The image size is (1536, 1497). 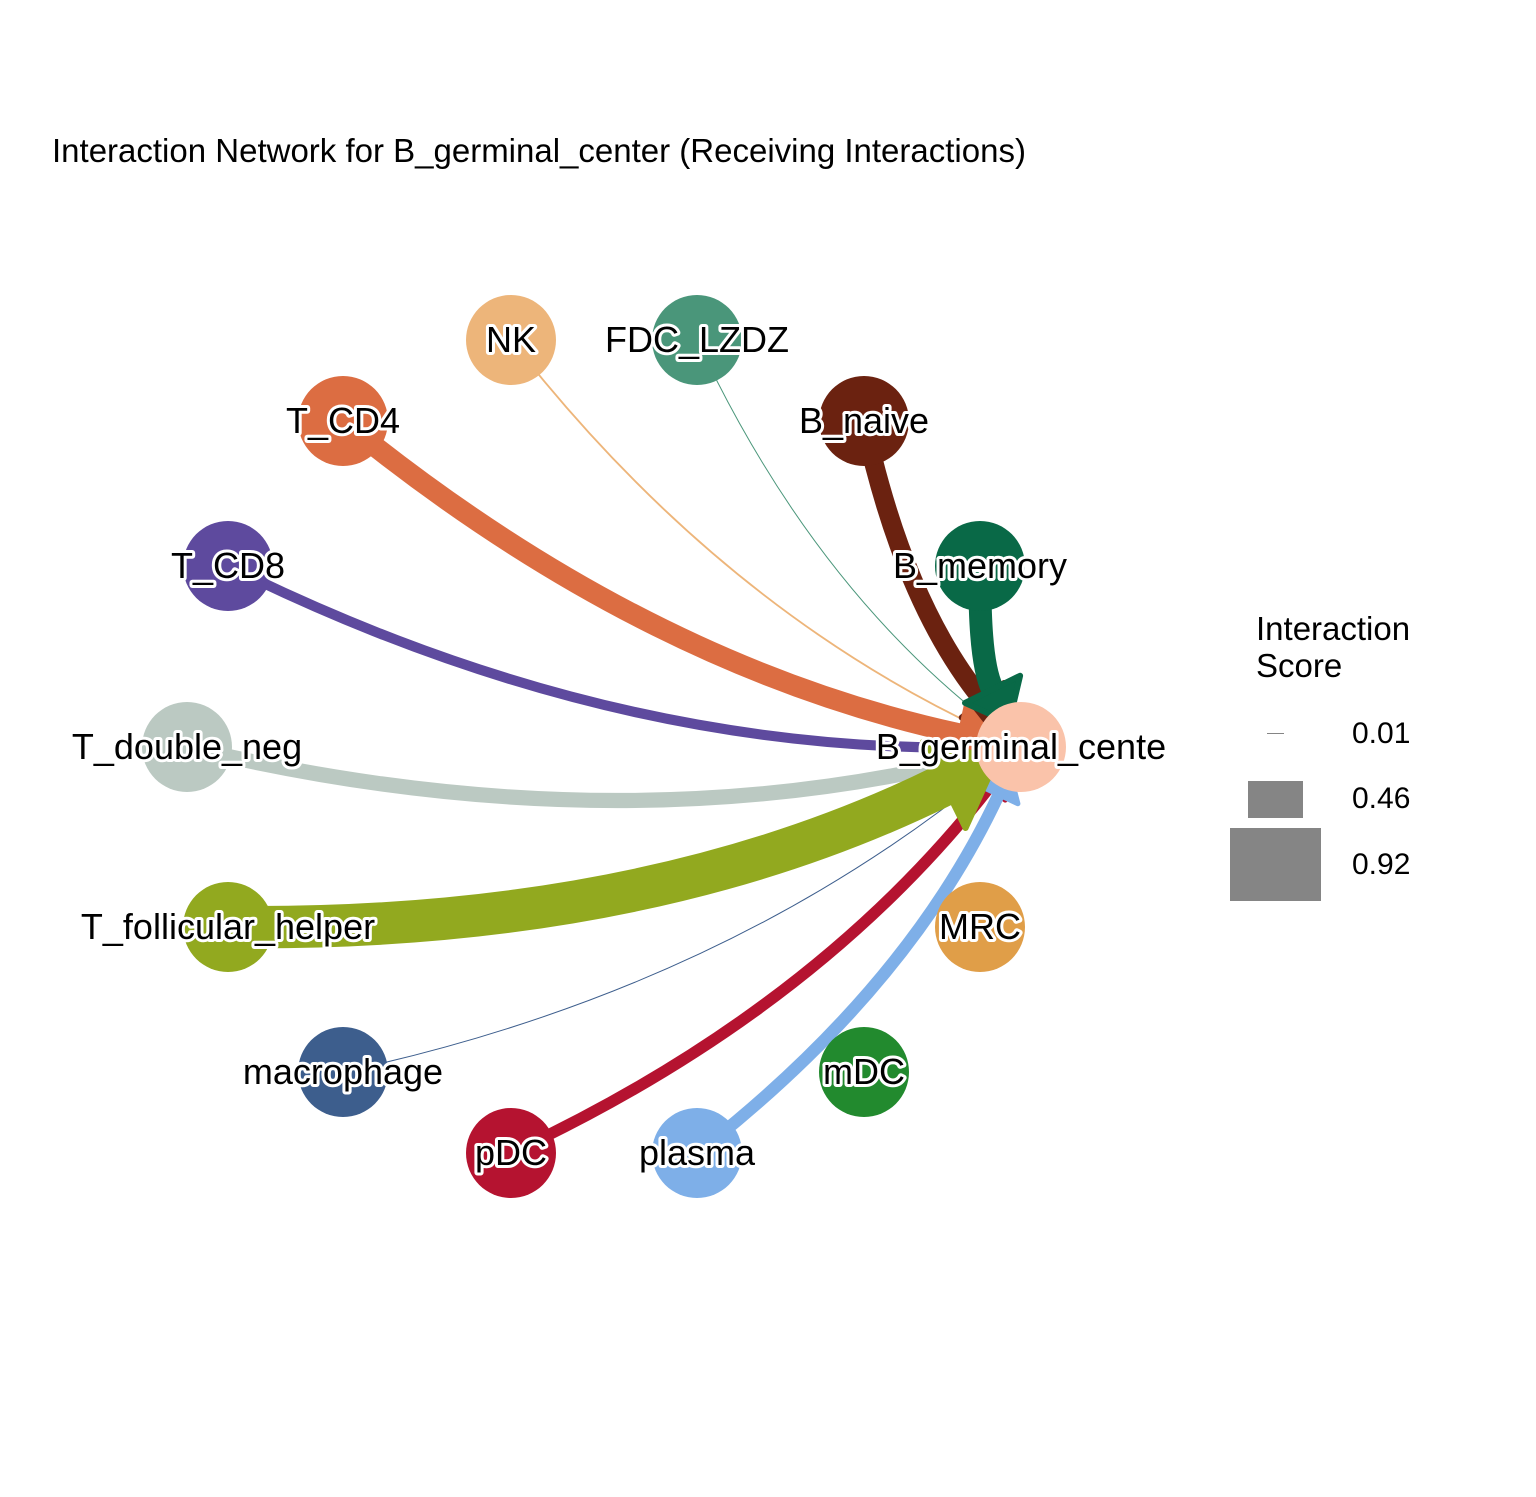 I want to click on node-label: B_germinal_cente, so click(x=1021, y=746).